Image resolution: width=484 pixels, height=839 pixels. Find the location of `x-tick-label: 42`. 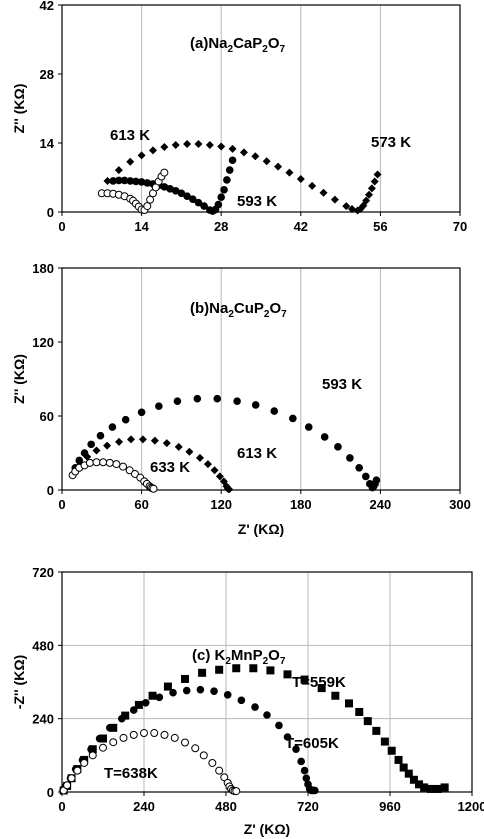

x-tick-label: 42 is located at coordinates (301, 226).